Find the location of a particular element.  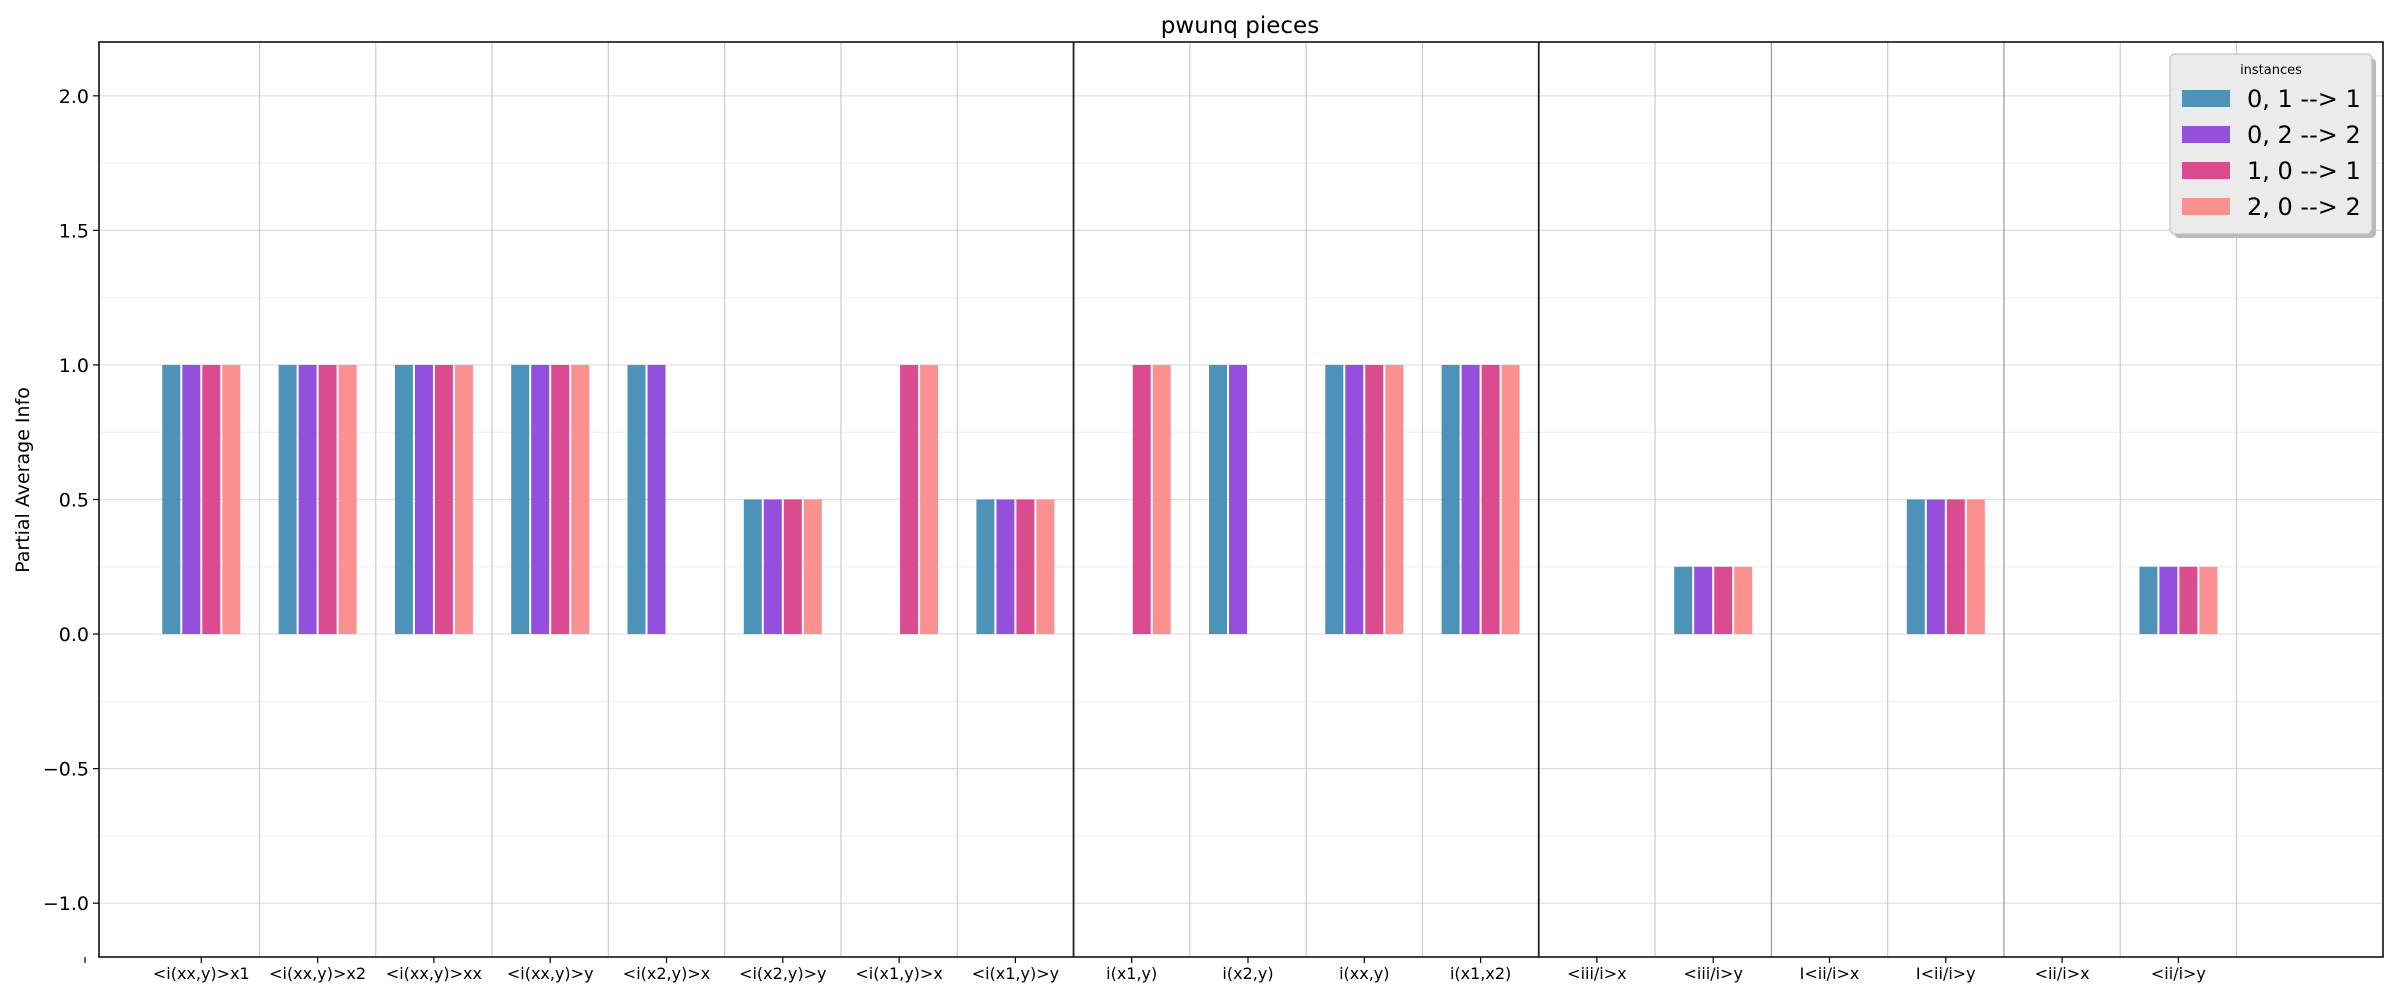

y-tick-label: 1.5 is located at coordinates (74, 231).